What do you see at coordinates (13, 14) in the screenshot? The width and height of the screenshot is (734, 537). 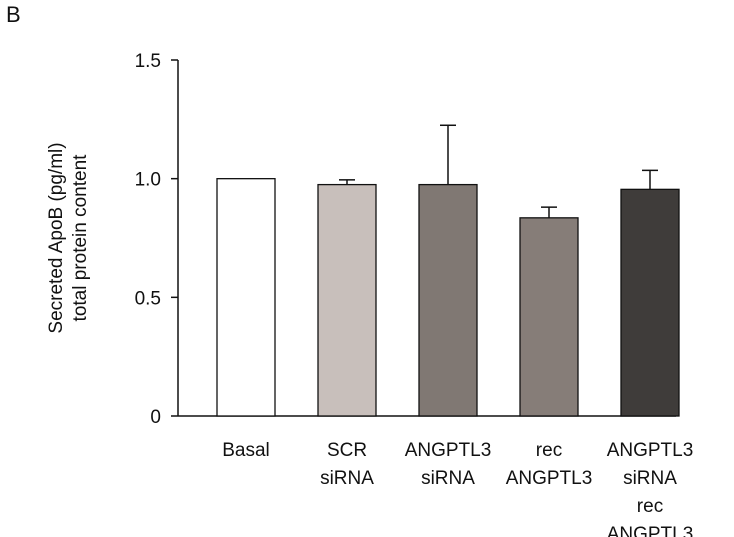 I see `panel-label: B` at bounding box center [13, 14].